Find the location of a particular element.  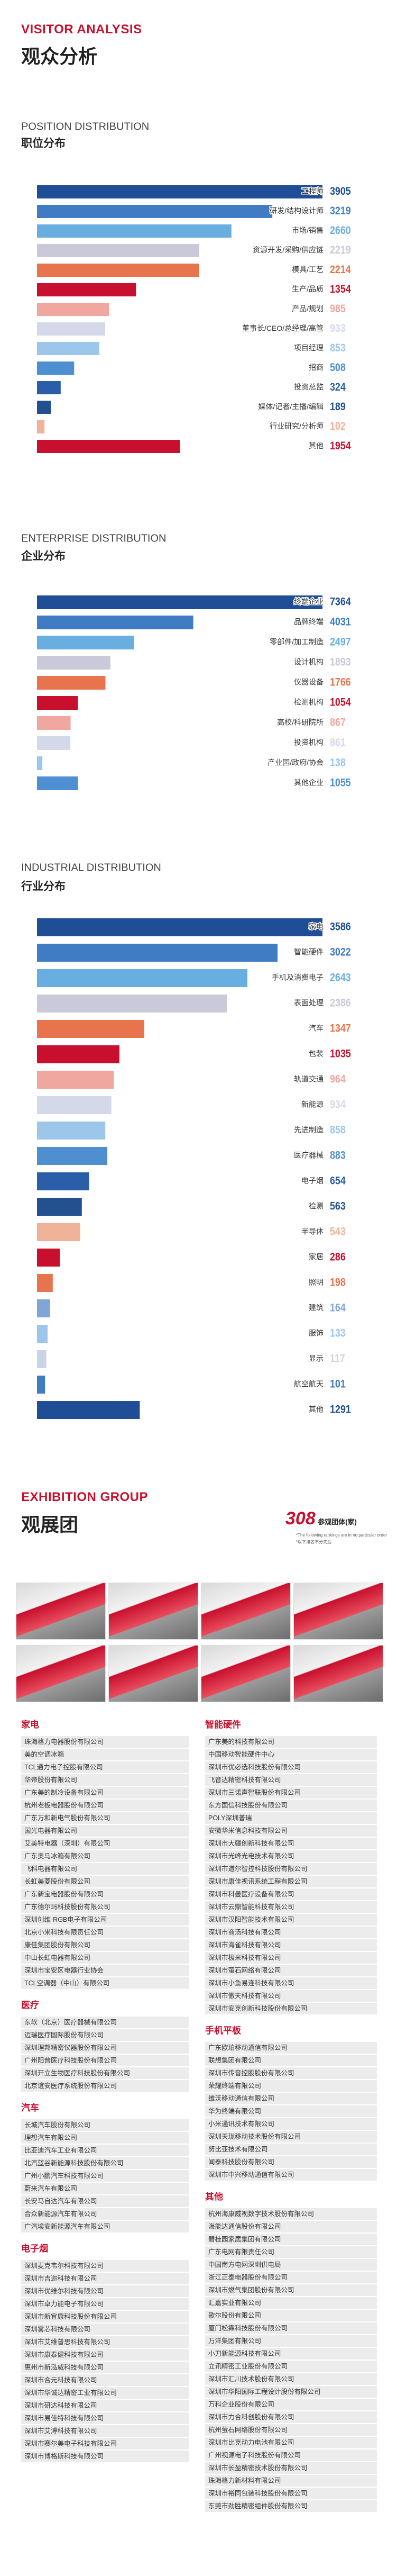

company-name: 深圳市合元科技有限公司 is located at coordinates (105, 2380).